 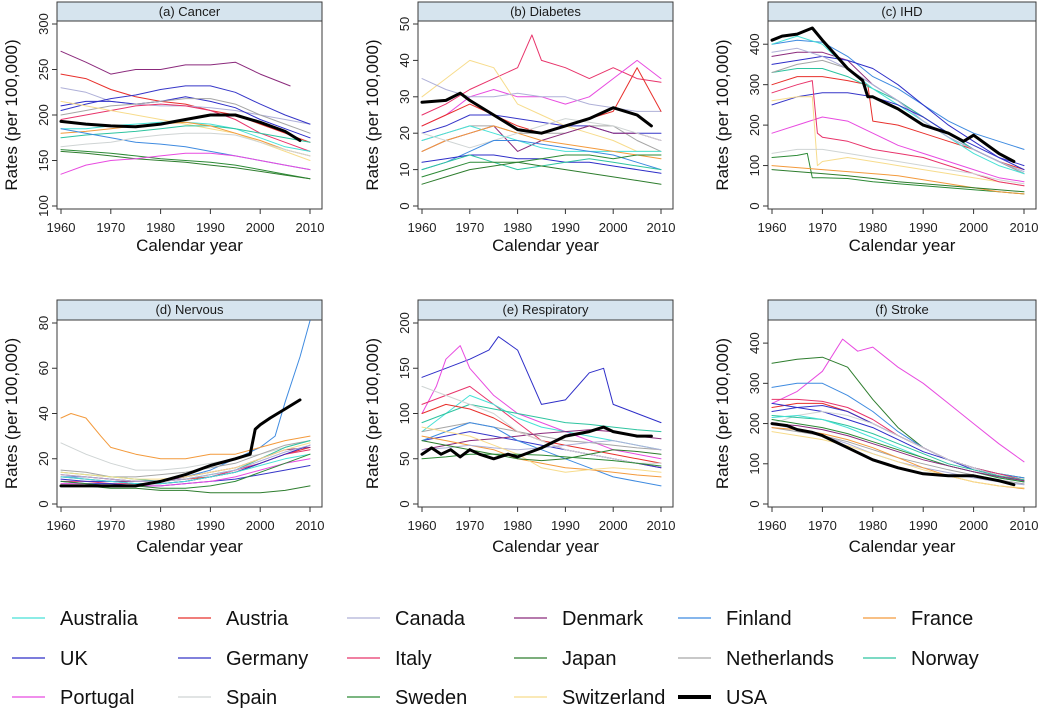 What do you see at coordinates (431, 698) in the screenshot?
I see `legend-label: Sweden` at bounding box center [431, 698].